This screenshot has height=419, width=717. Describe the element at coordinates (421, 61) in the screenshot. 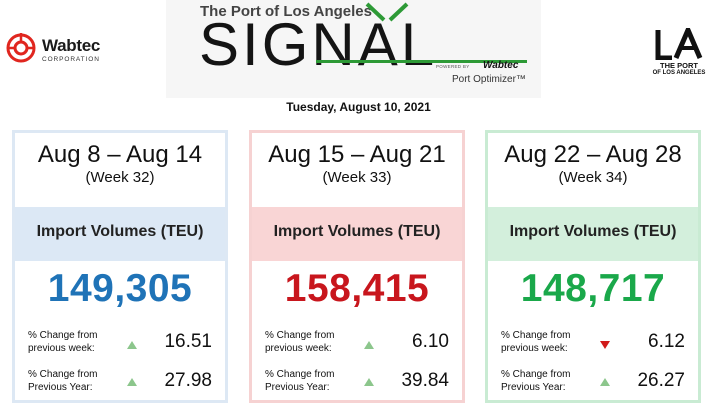

I see `signal-underline` at that location.